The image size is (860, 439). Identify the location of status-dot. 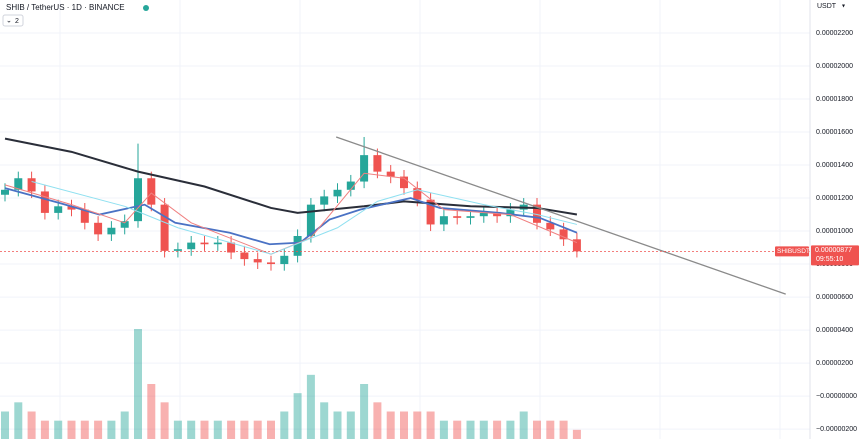
(146, 8).